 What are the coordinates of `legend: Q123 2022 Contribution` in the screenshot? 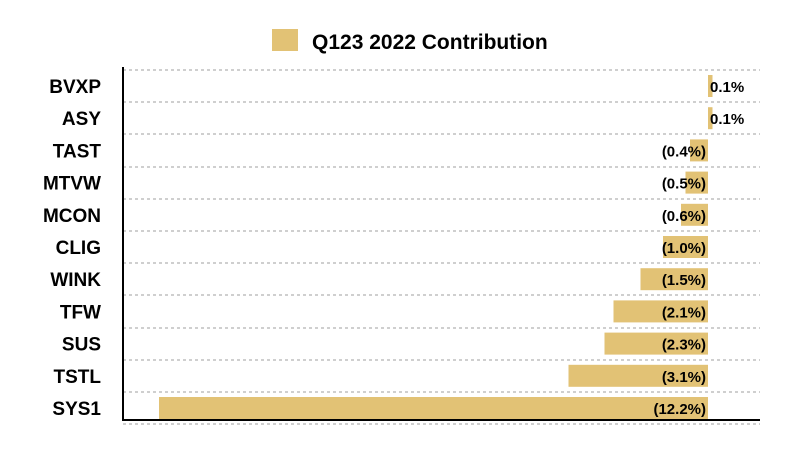 It's located at (410, 41).